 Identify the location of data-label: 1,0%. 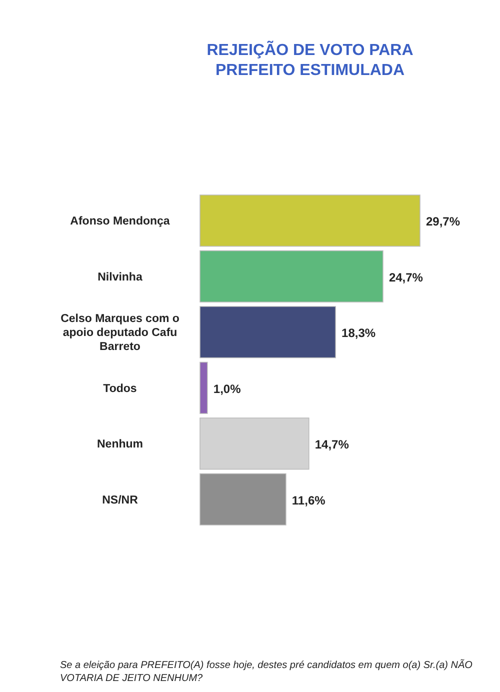
(227, 389).